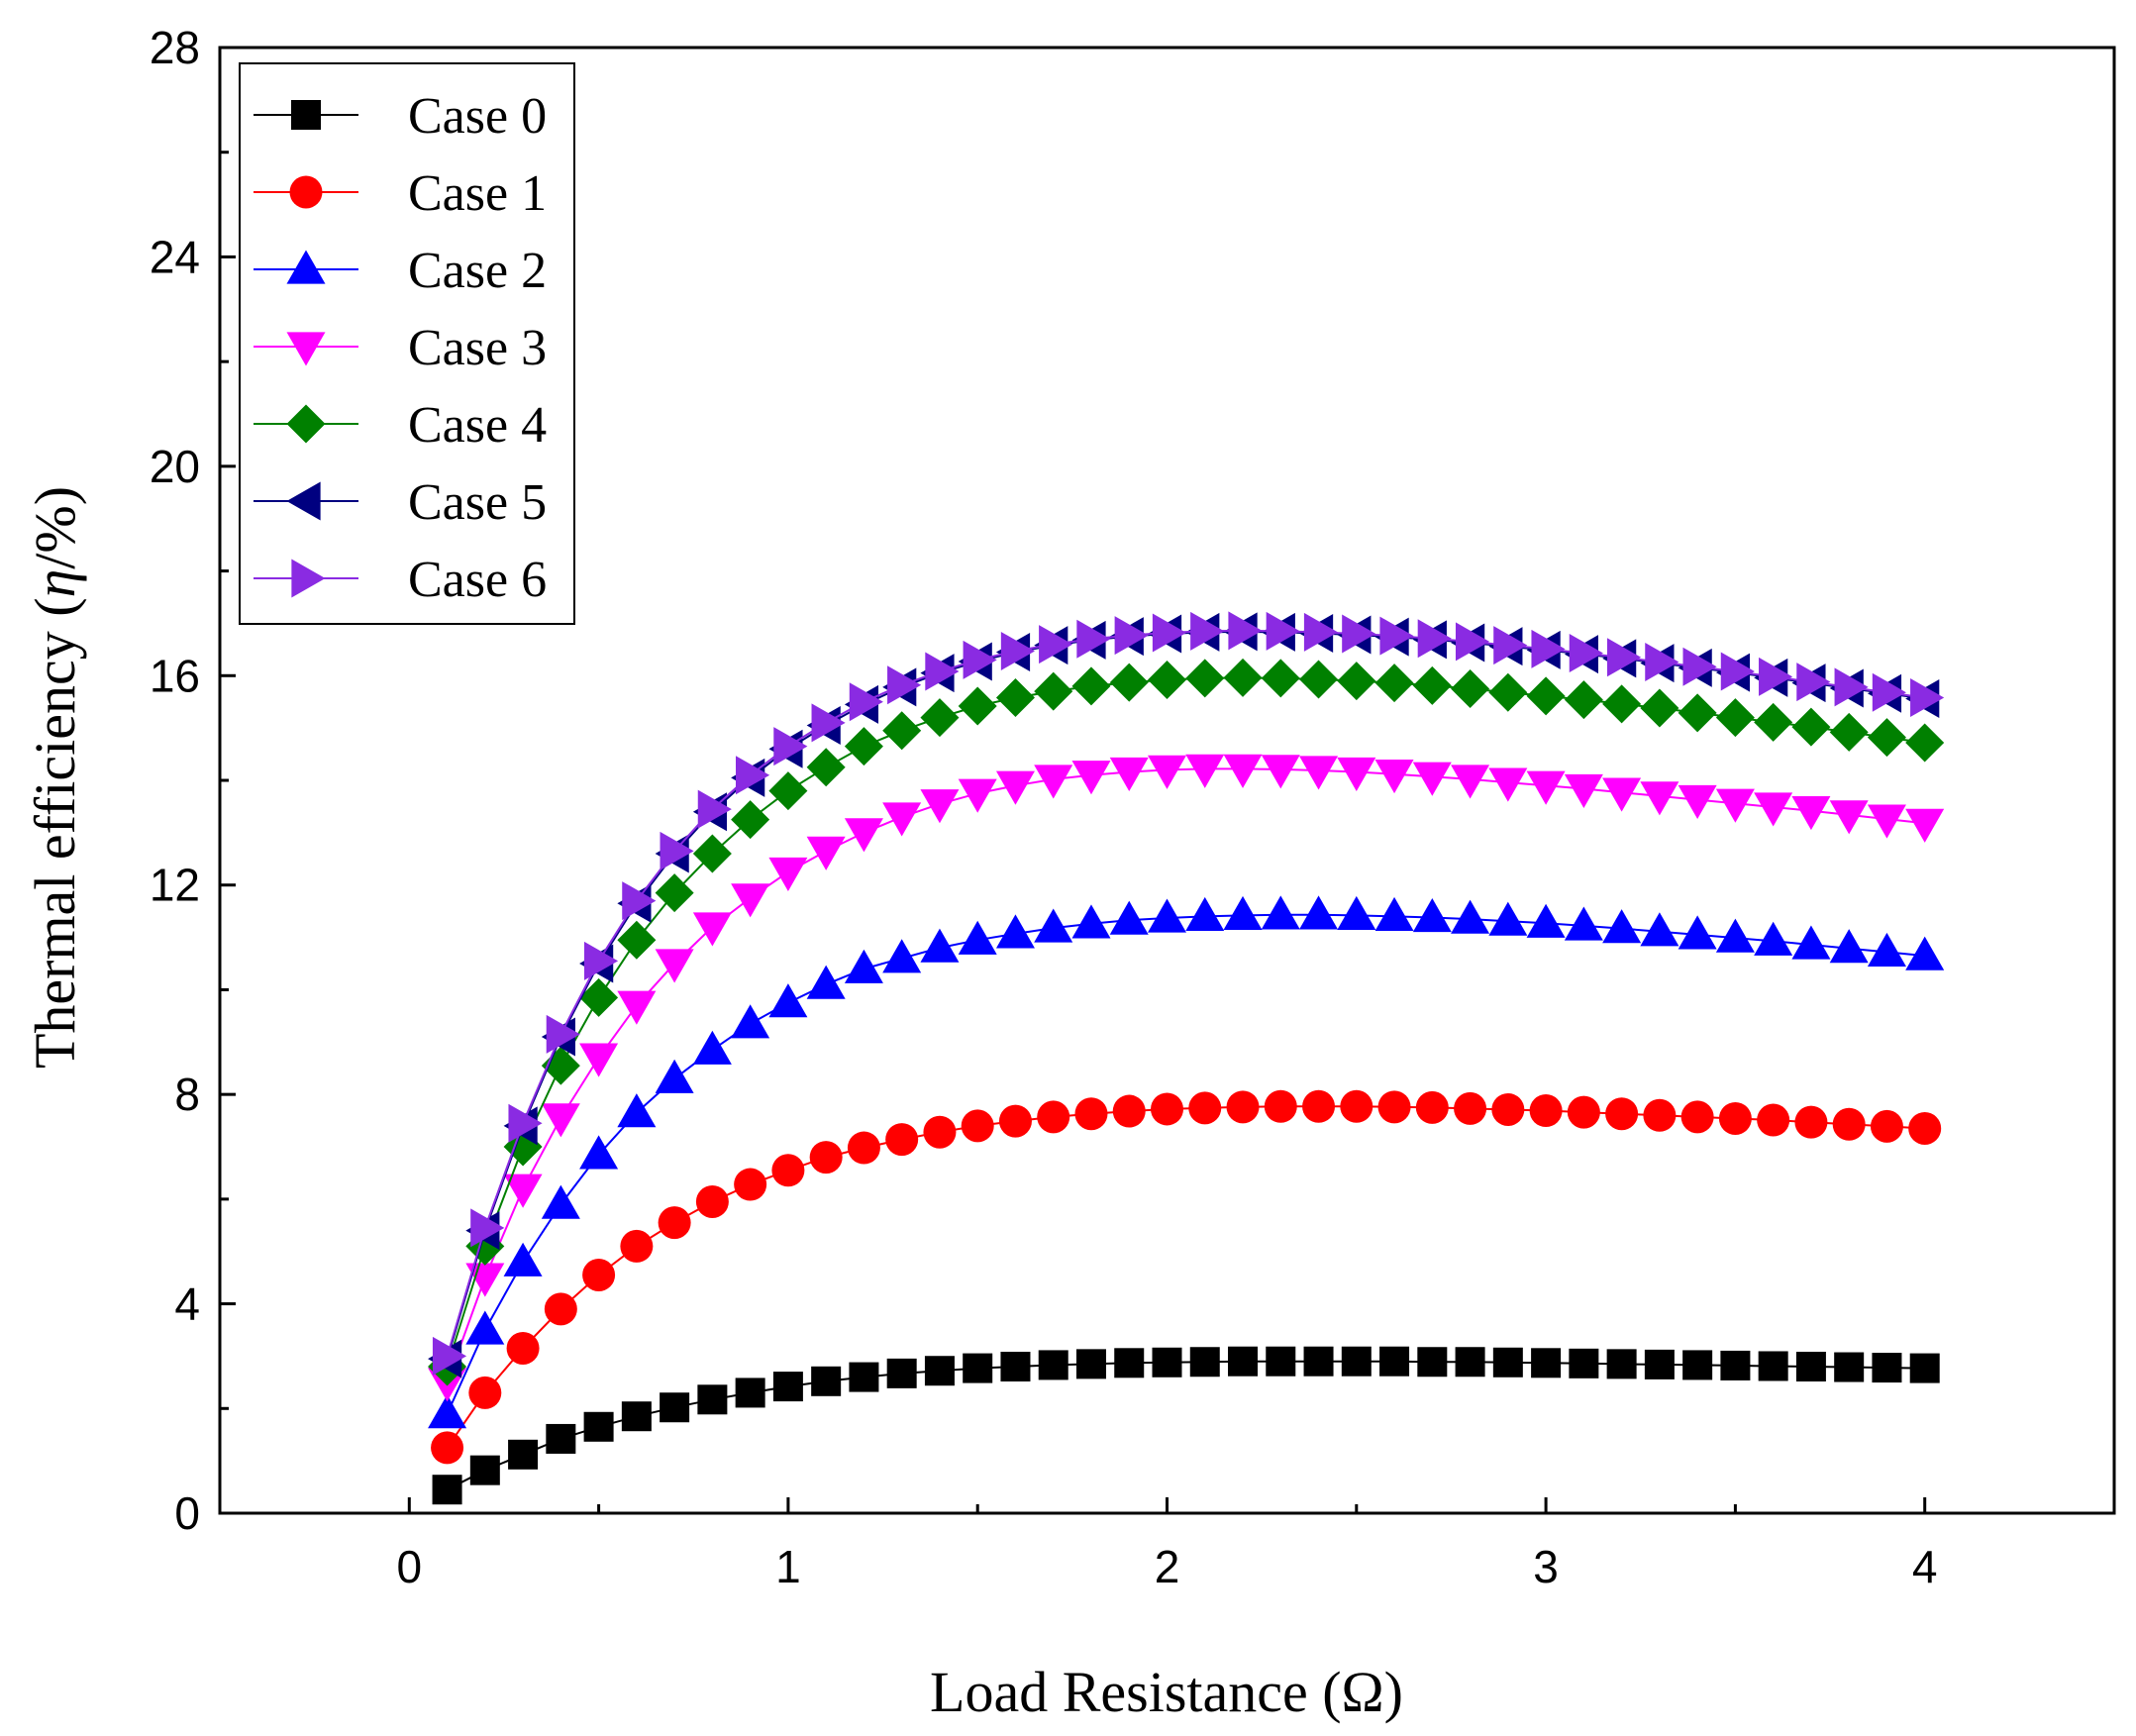 The height and width of the screenshot is (1736, 2136). Describe the element at coordinates (1546, 1566) in the screenshot. I see `x-tick-label: 3` at that location.